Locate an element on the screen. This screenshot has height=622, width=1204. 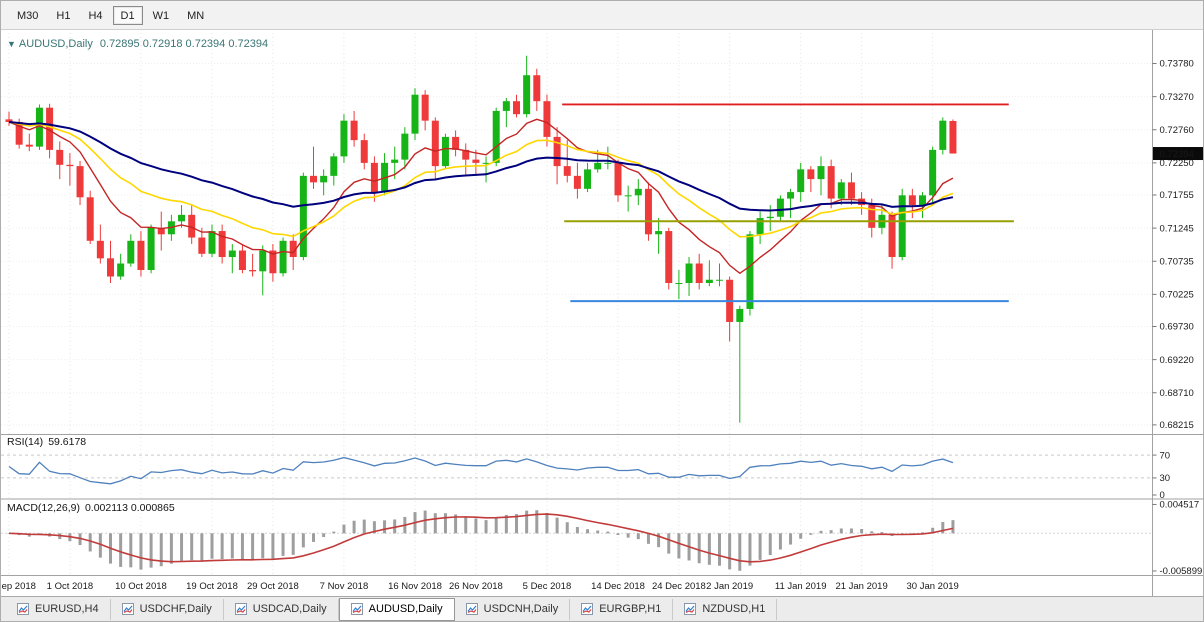
chart-objects-marker-icon: ▼ is located at coordinates (11, 44).